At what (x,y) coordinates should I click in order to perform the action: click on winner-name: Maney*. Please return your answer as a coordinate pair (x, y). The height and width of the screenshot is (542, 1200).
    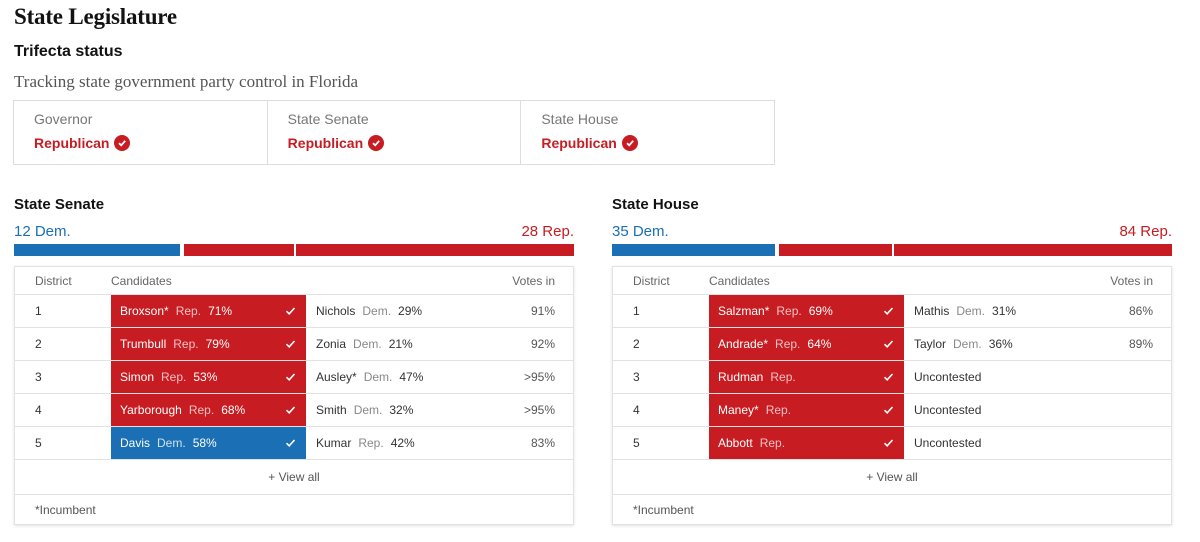
    Looking at the image, I should click on (738, 410).